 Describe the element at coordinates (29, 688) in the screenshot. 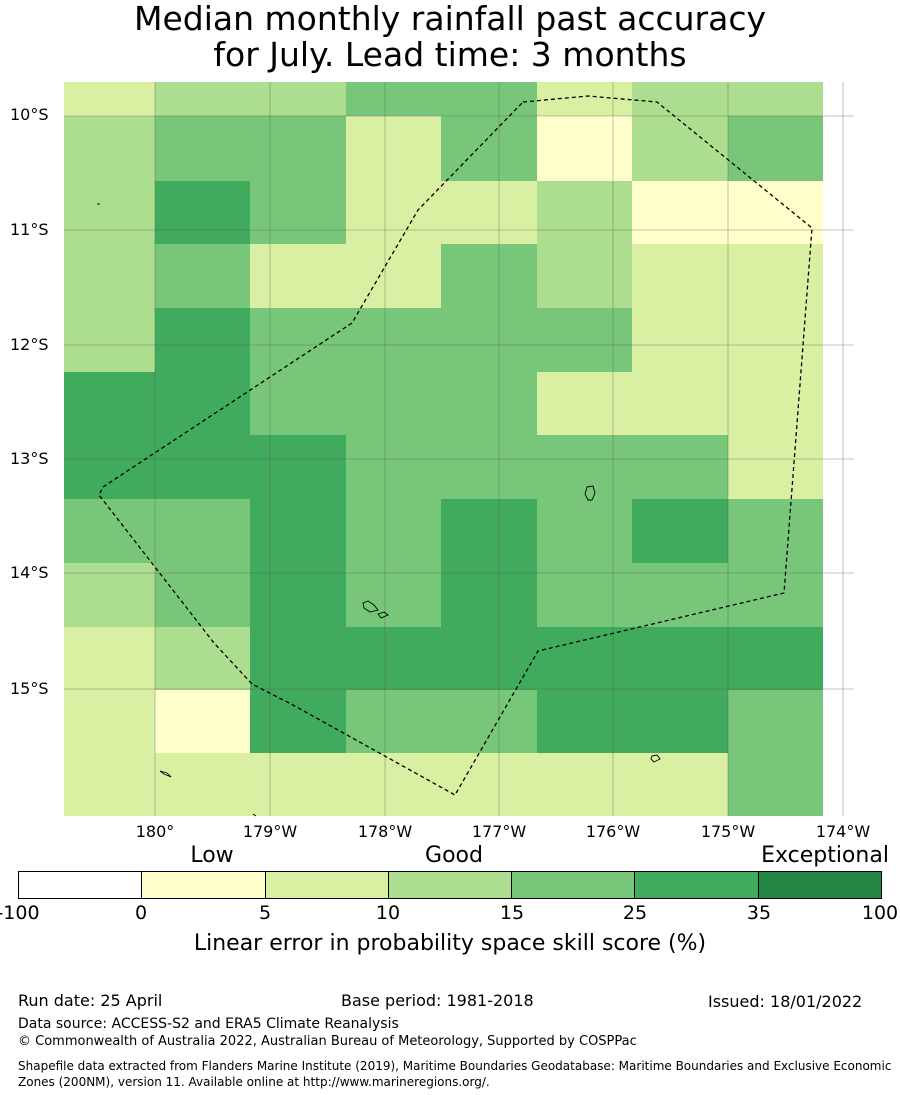

I see `lat-label-15s: 15°S` at that location.